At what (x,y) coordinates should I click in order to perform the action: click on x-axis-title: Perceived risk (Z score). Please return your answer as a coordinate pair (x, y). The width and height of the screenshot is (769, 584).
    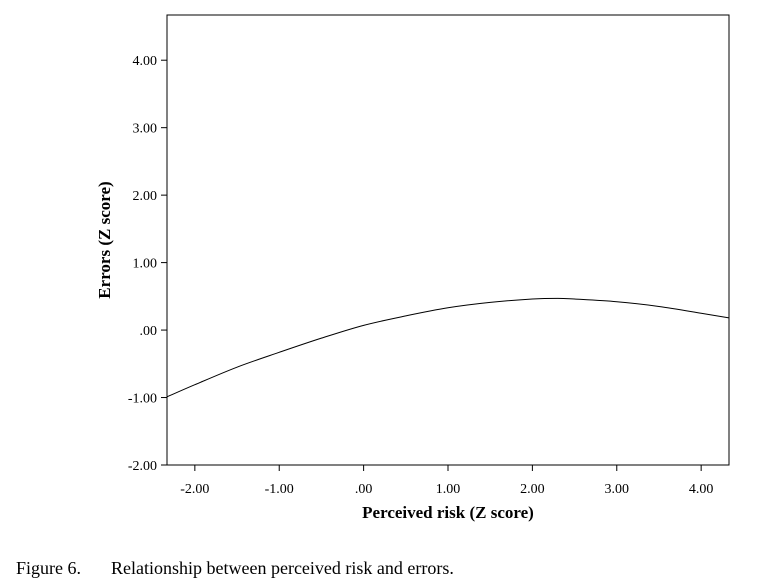
    Looking at the image, I should click on (448, 512).